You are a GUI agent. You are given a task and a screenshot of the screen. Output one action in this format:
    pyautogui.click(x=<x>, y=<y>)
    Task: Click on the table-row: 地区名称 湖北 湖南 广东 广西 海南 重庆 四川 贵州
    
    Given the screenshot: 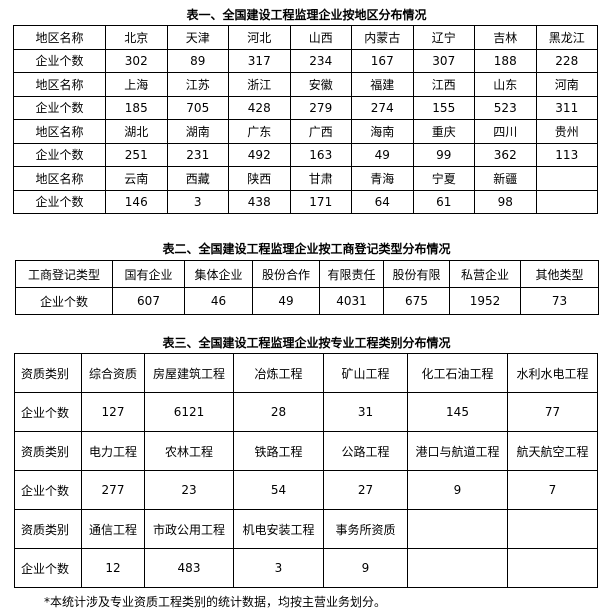 What is the action you would take?
    pyautogui.click(x=305, y=131)
    